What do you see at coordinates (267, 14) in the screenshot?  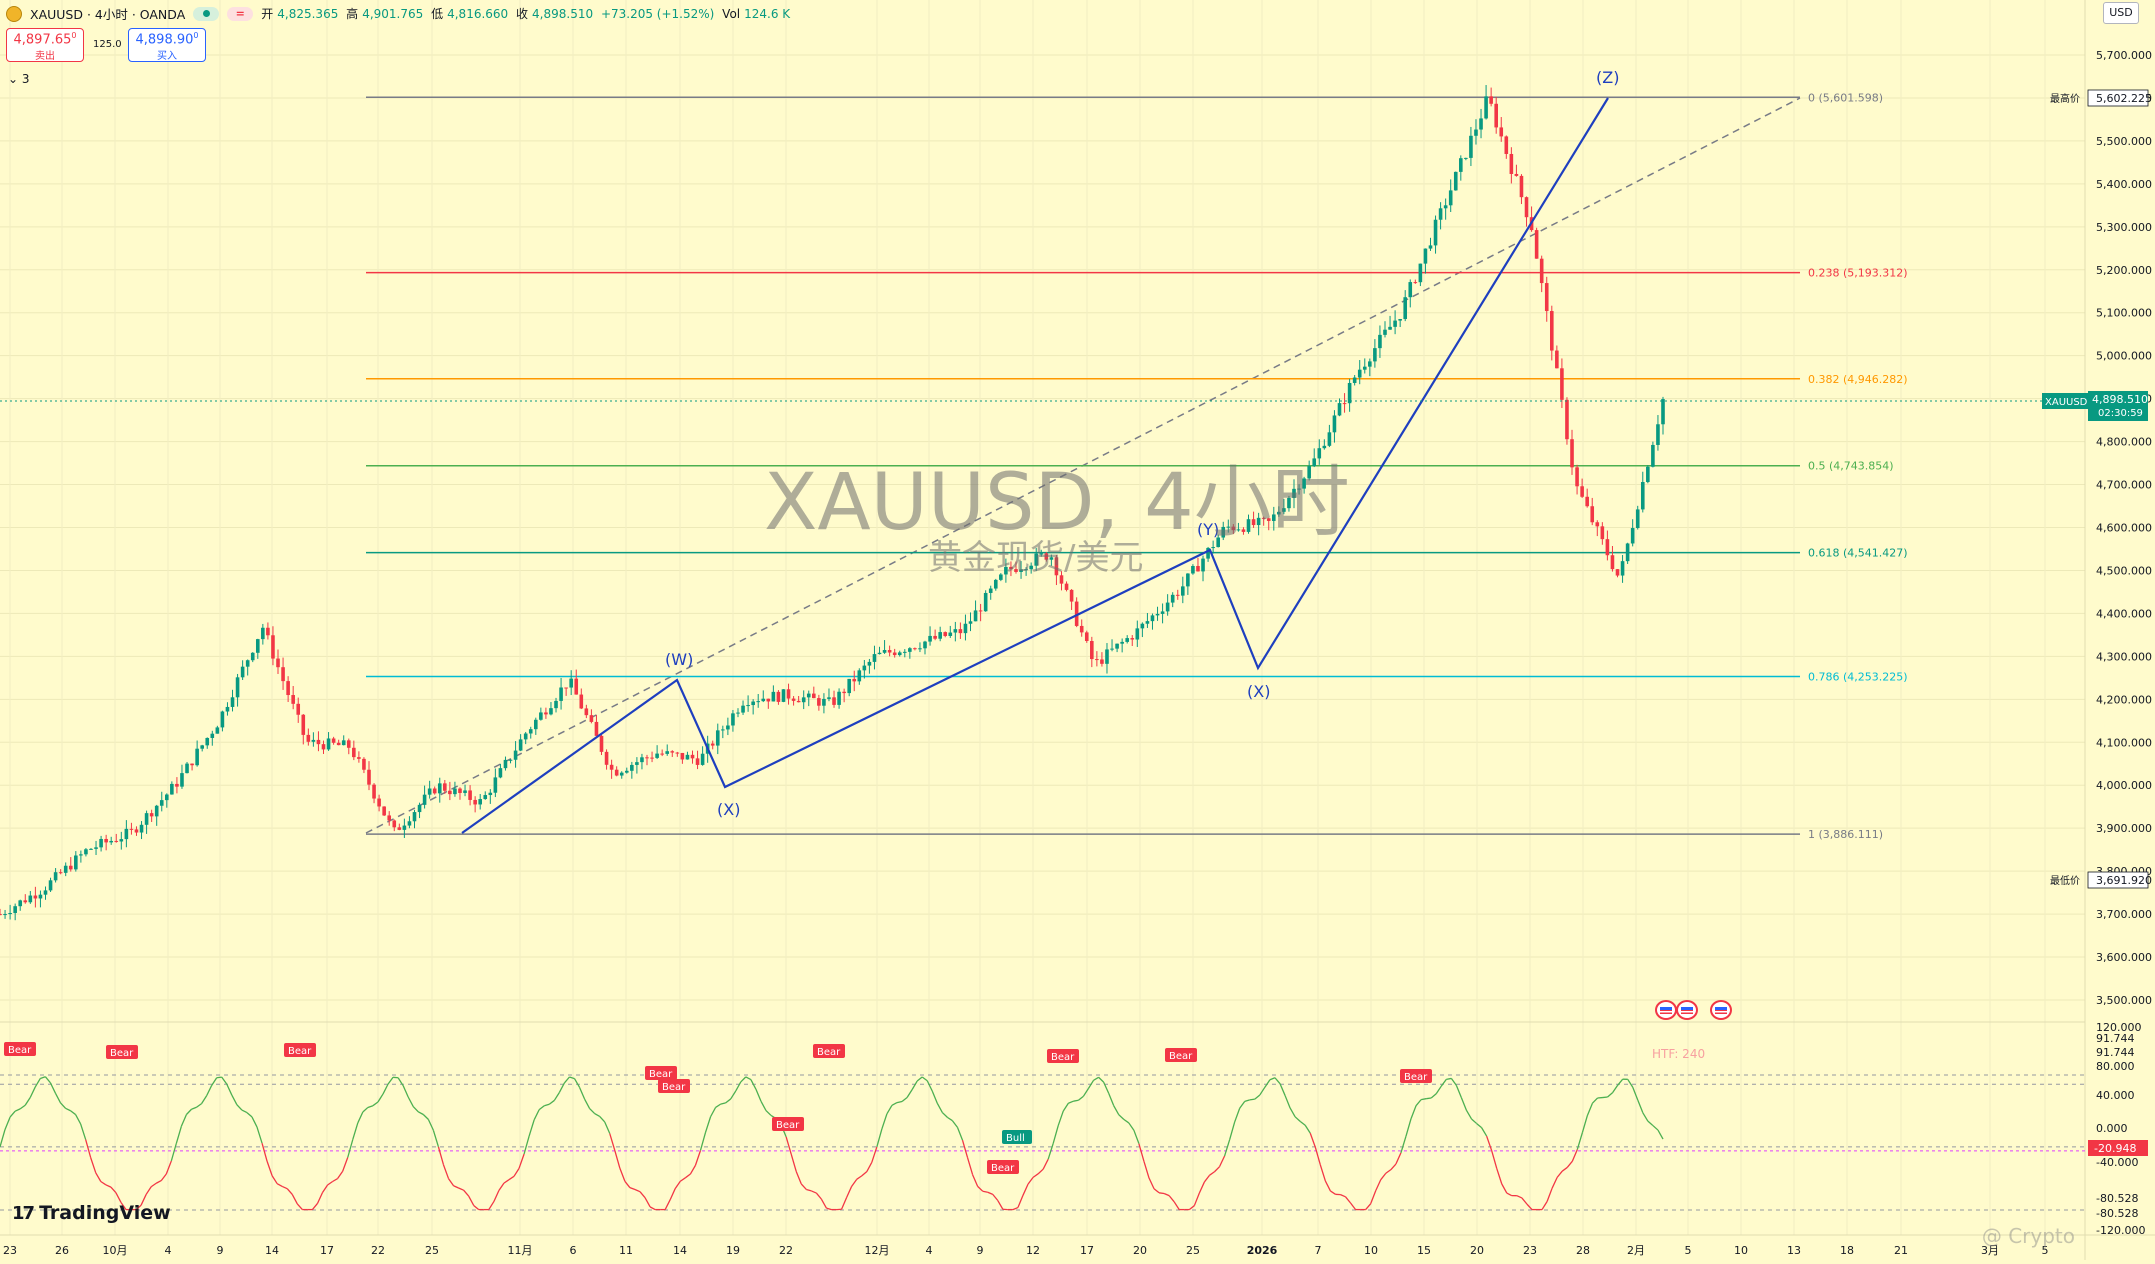 I see `open-label: 开` at bounding box center [267, 14].